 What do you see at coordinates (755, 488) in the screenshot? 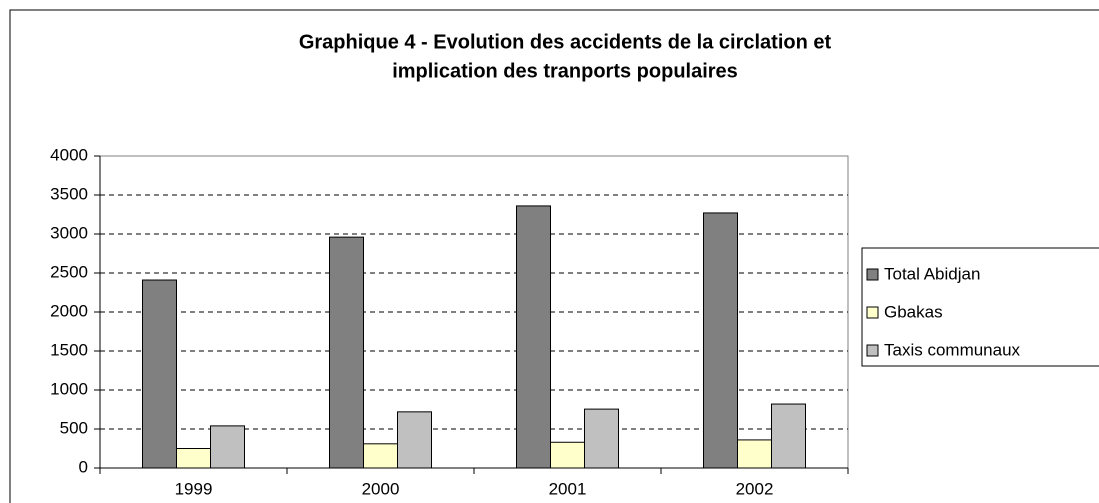
I see `x-tick-label: 2002` at bounding box center [755, 488].